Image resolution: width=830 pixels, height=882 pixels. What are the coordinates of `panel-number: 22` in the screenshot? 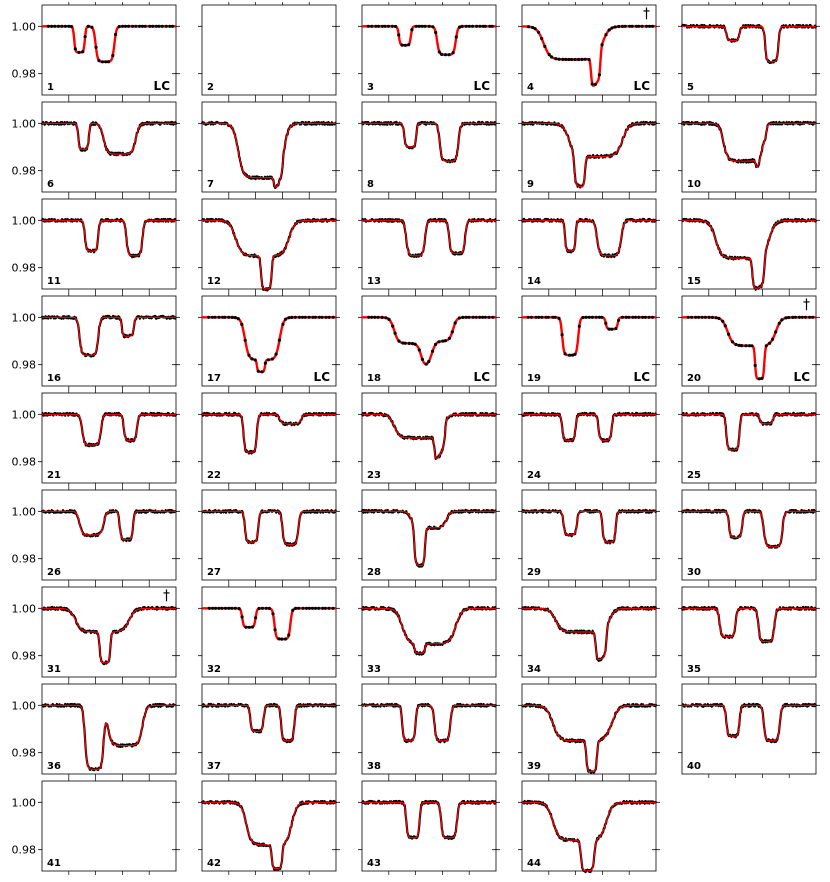 It's located at (214, 475).